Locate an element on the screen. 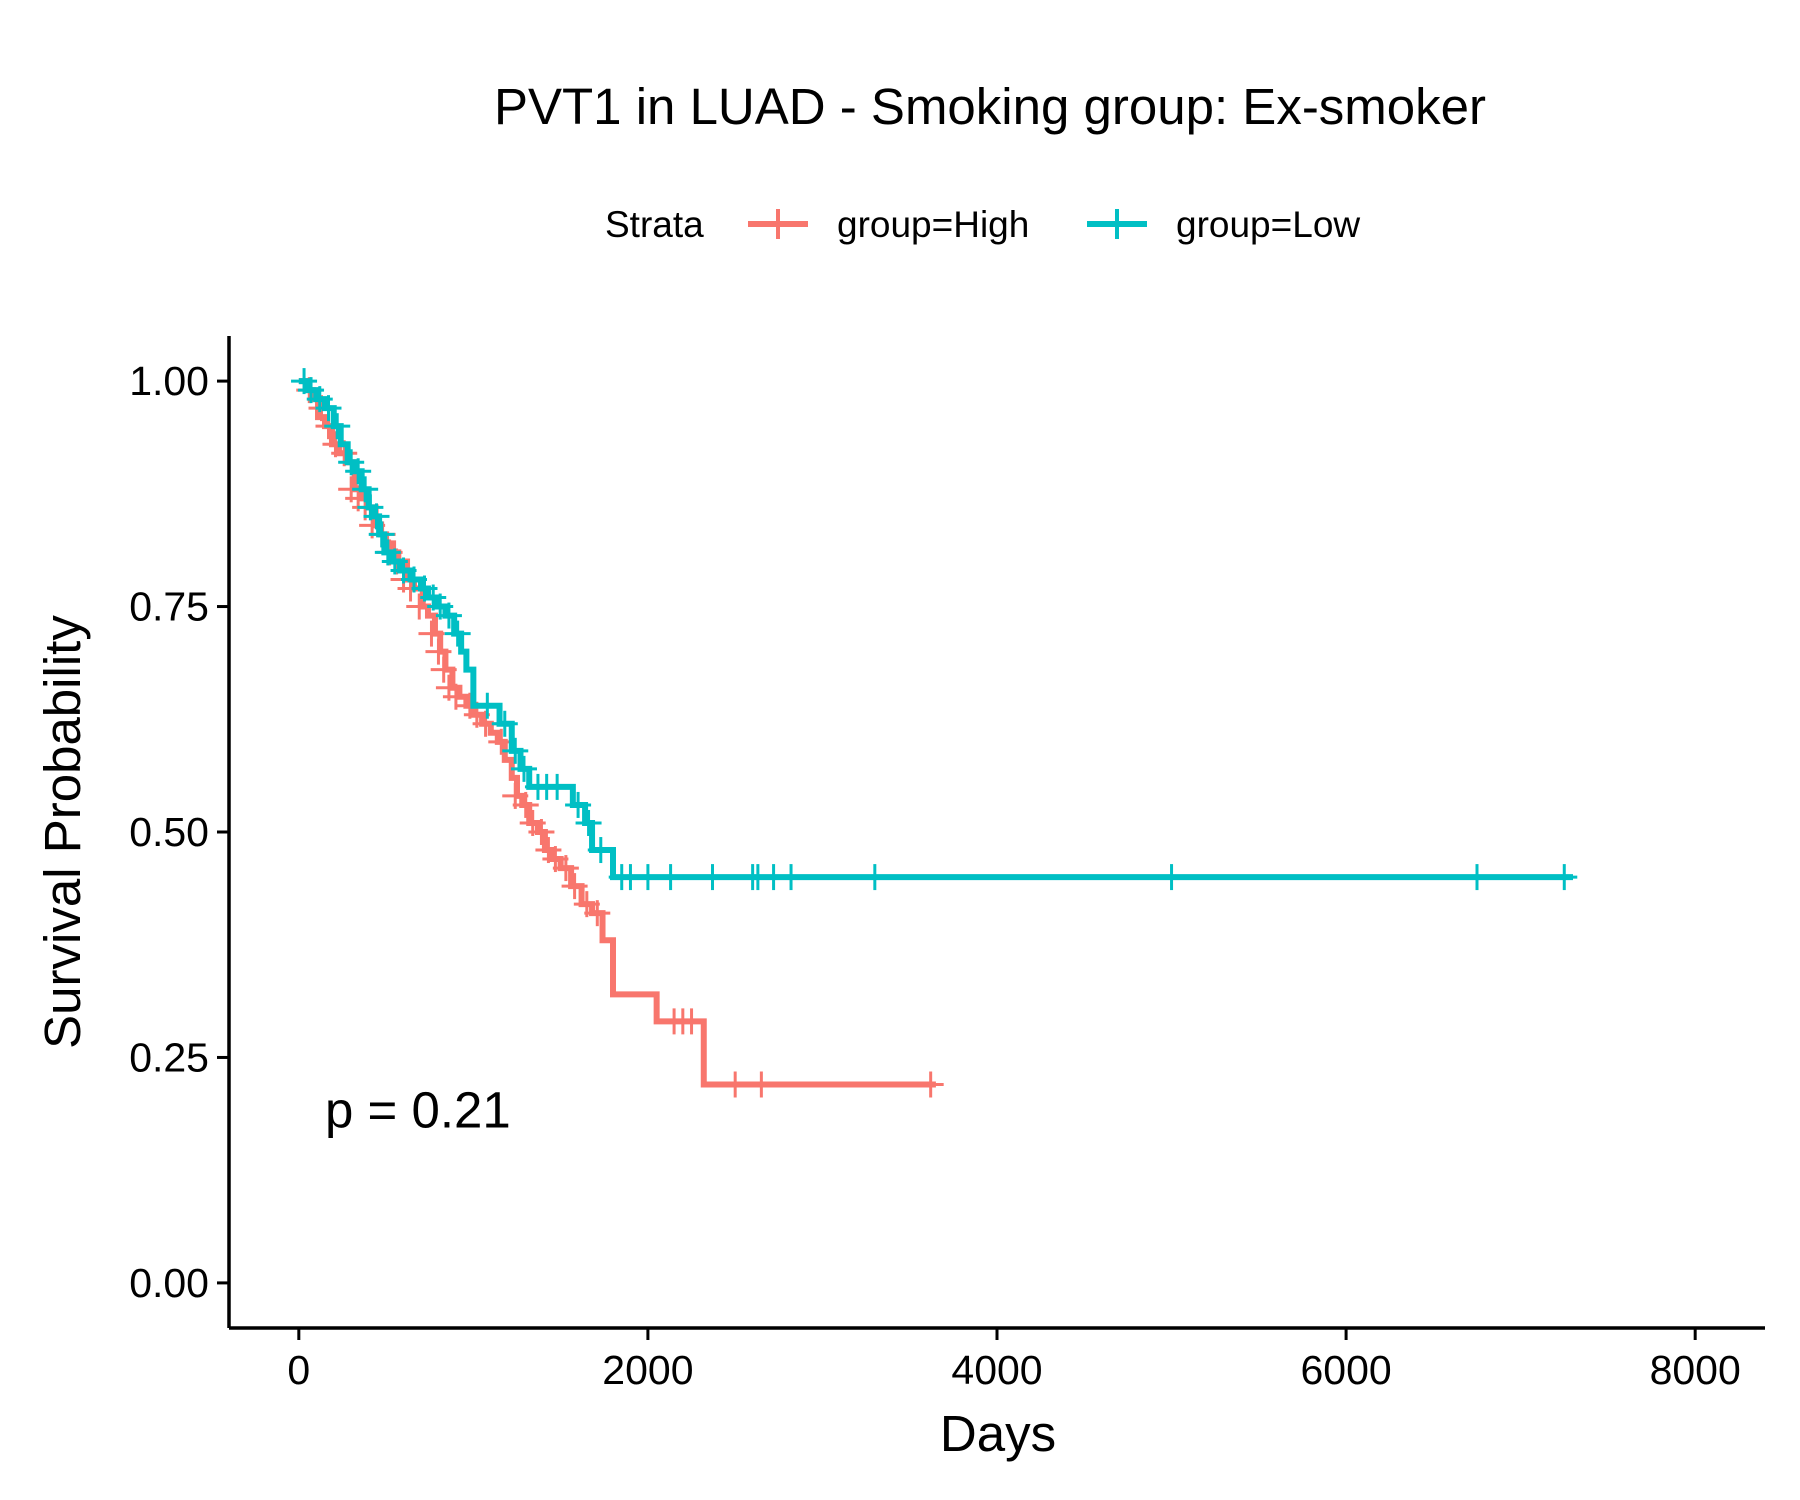  p-value-annotation: p = 0.21 is located at coordinates (418, 1110).